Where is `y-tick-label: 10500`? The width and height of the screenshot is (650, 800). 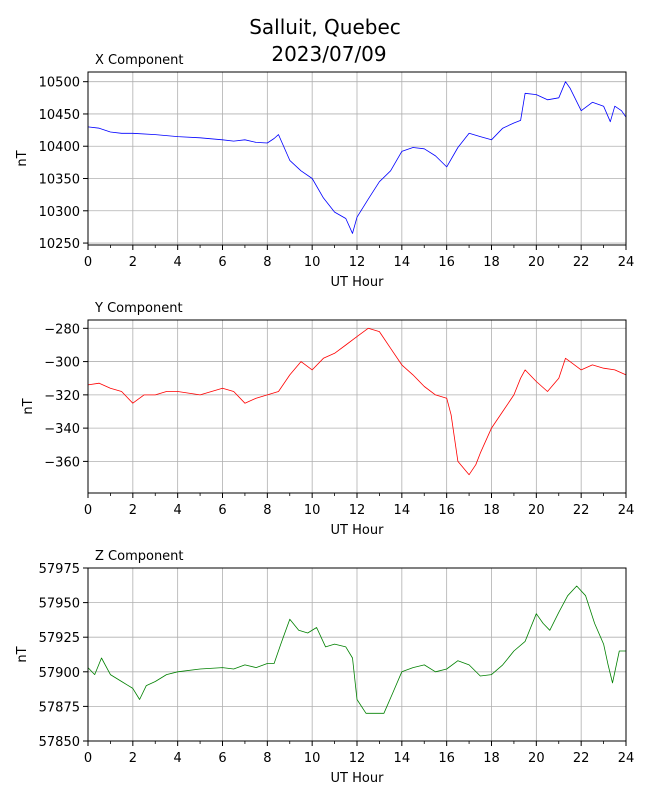 y-tick-label: 10500 is located at coordinates (59, 83).